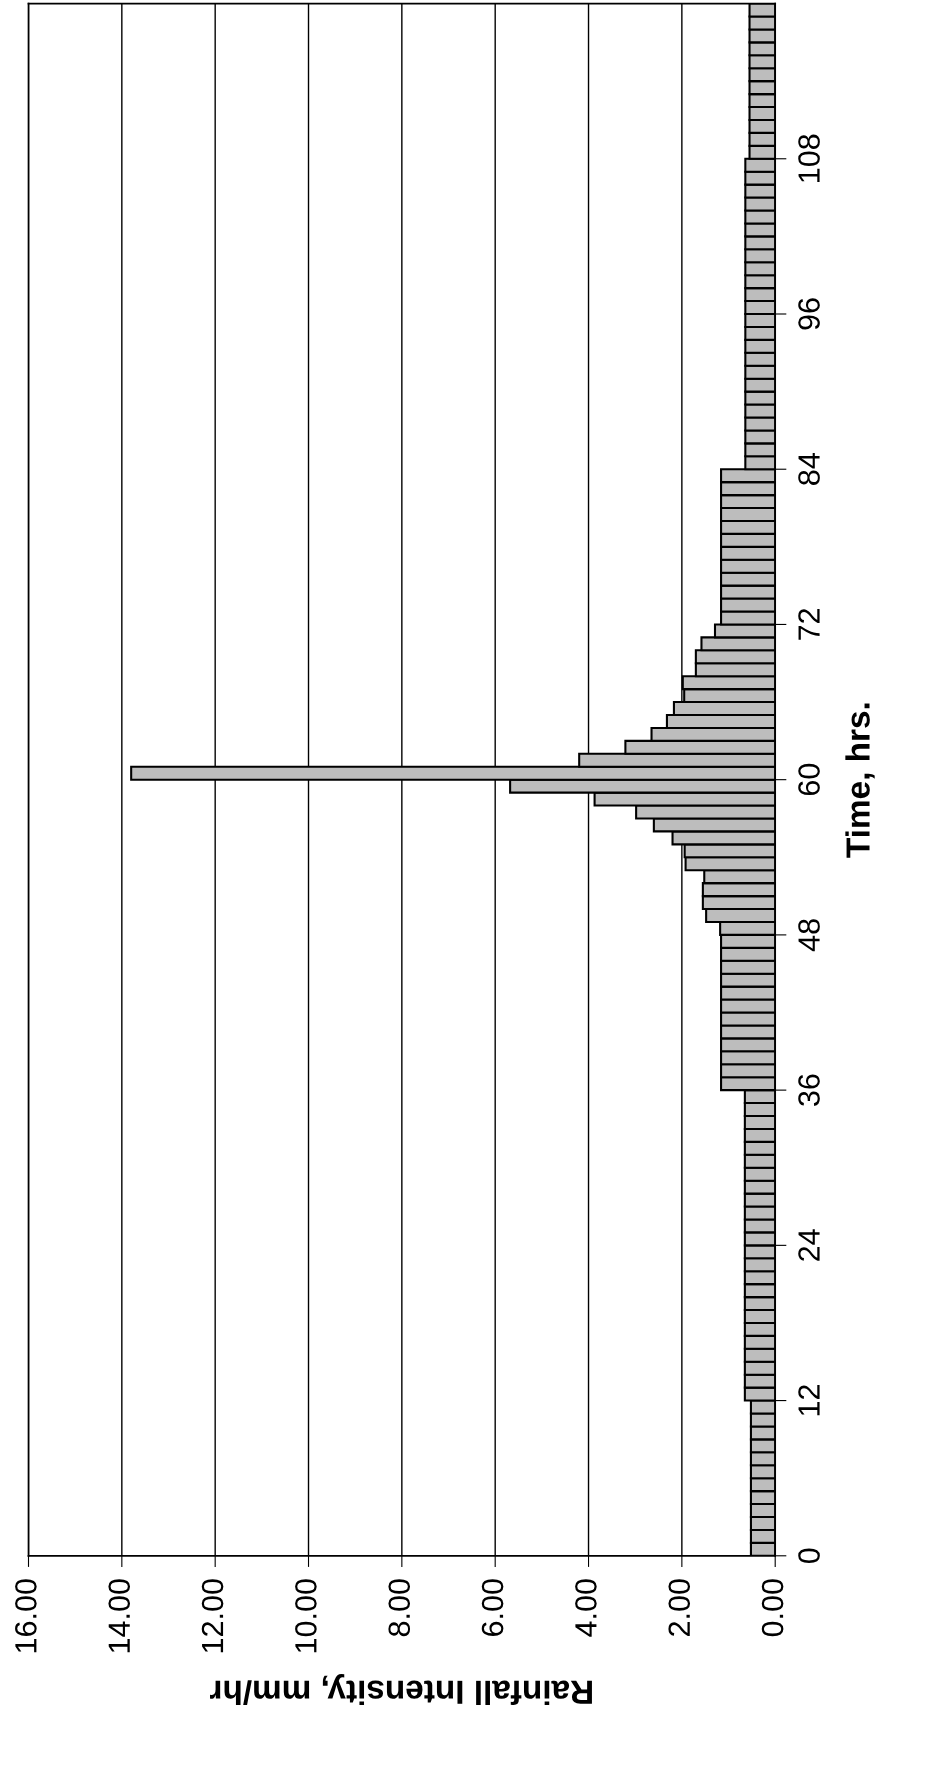 Image resolution: width=950 pixels, height=1774 pixels. What do you see at coordinates (212, 1616) in the screenshot?
I see `x-tick-label: 12.00` at bounding box center [212, 1616].